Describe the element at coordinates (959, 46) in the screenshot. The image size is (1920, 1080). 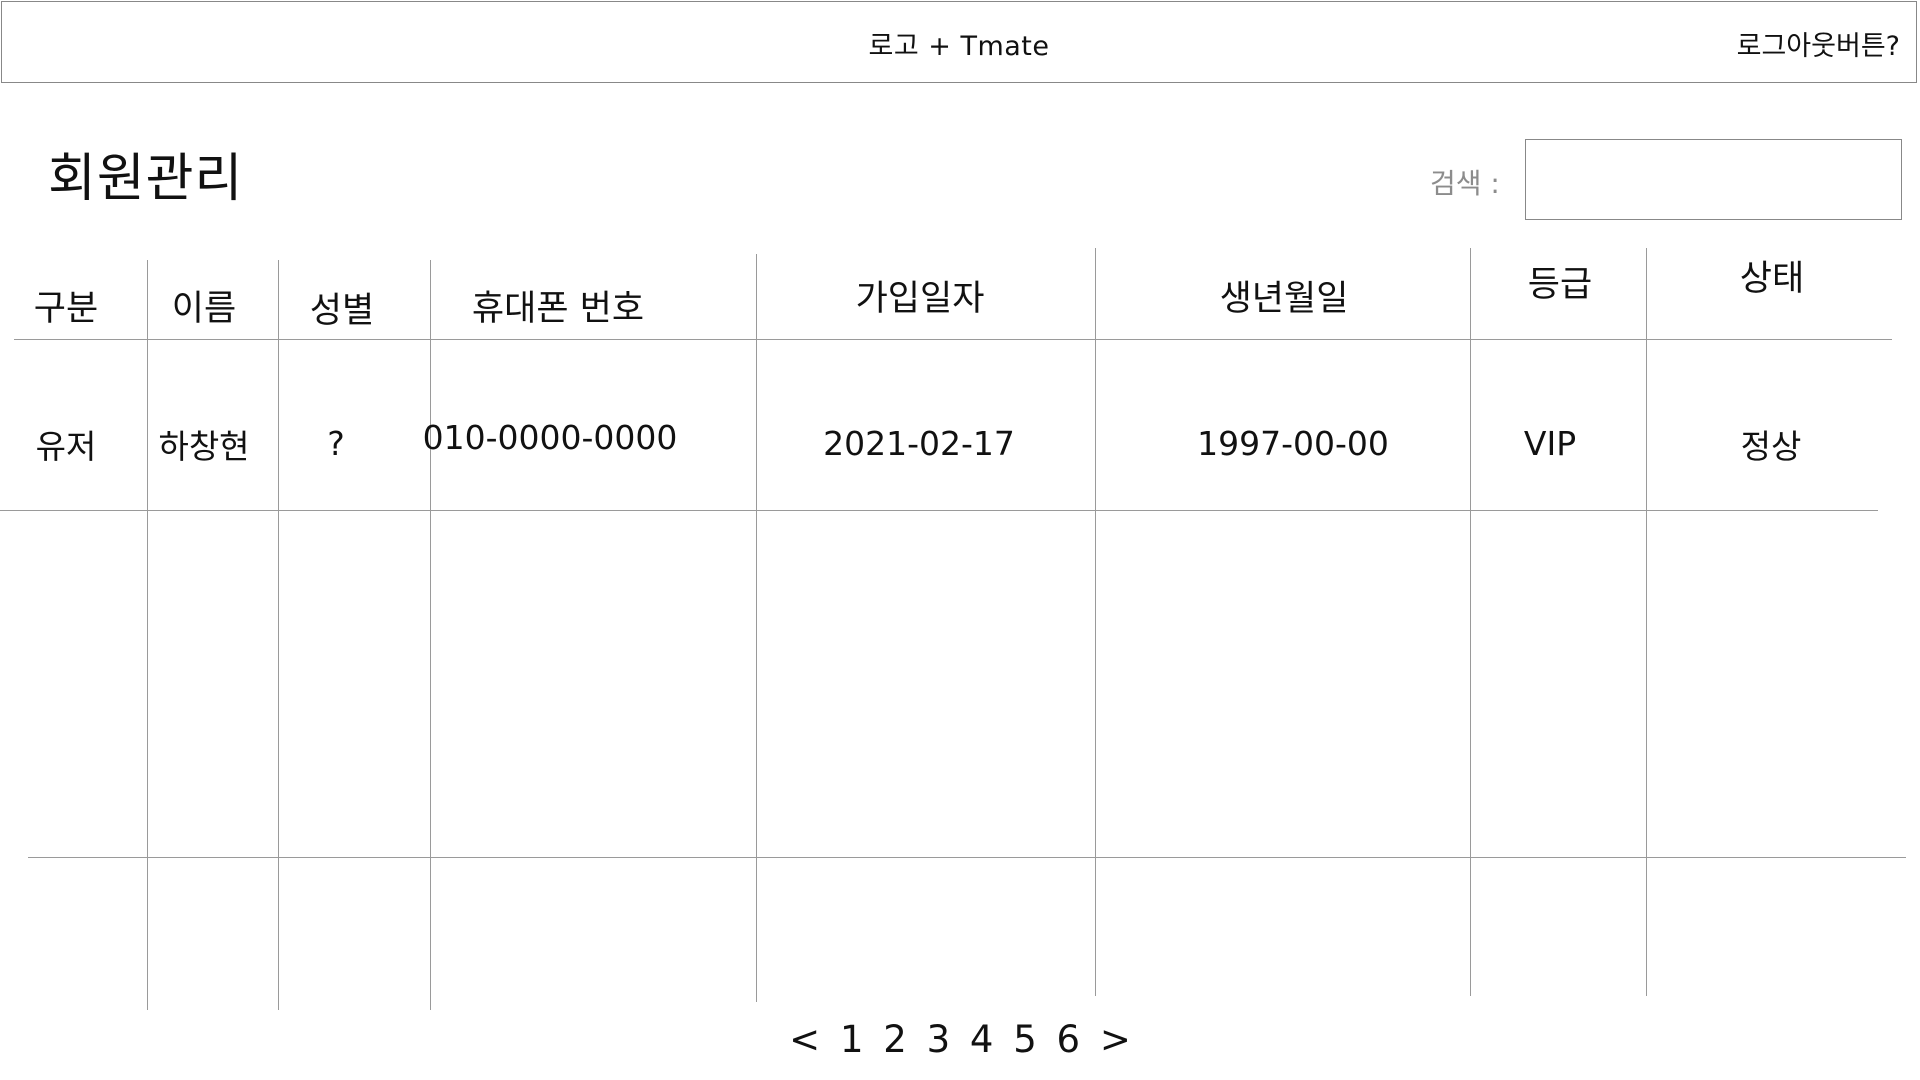
I see `logo-text: 로고 + Tmate` at that location.